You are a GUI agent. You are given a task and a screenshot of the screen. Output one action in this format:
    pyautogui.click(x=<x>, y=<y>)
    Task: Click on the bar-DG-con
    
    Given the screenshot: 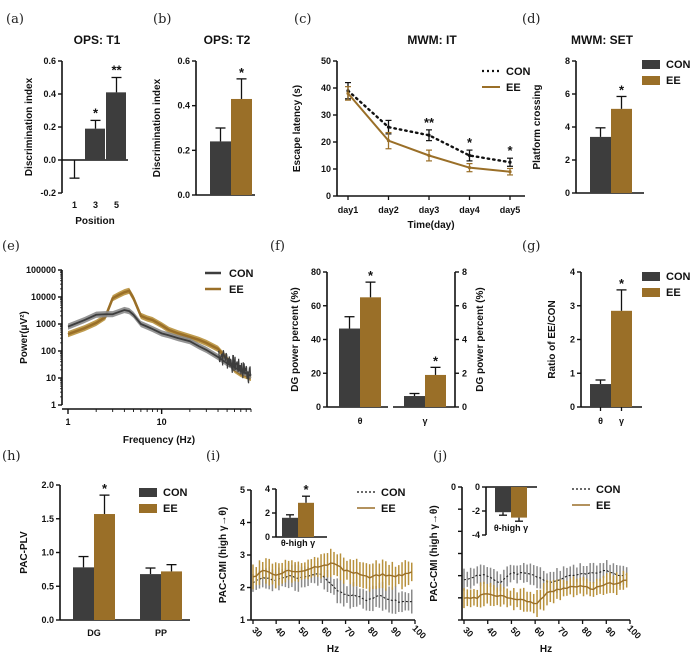 What is the action you would take?
    pyautogui.click(x=83, y=593)
    